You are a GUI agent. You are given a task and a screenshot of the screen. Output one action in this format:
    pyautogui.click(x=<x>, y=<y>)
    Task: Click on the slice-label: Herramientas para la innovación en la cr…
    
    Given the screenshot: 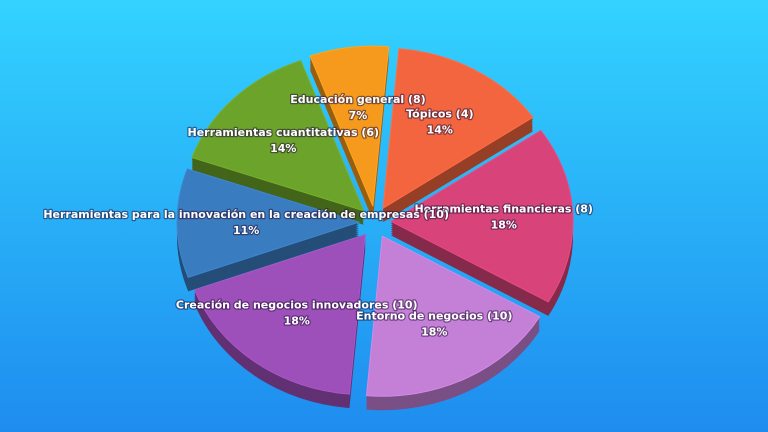 What is the action you would take?
    pyautogui.click(x=246, y=214)
    